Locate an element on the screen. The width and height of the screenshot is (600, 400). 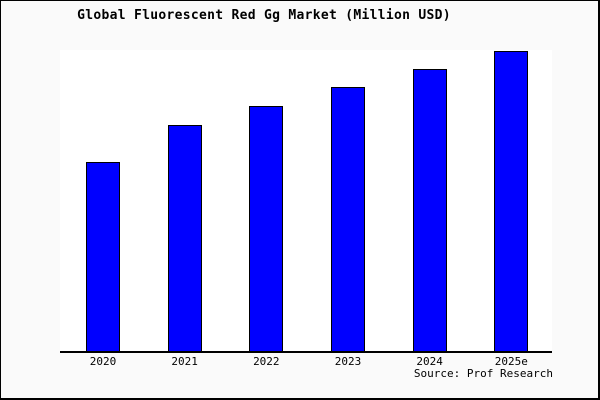
bar-2023 is located at coordinates (347, 219).